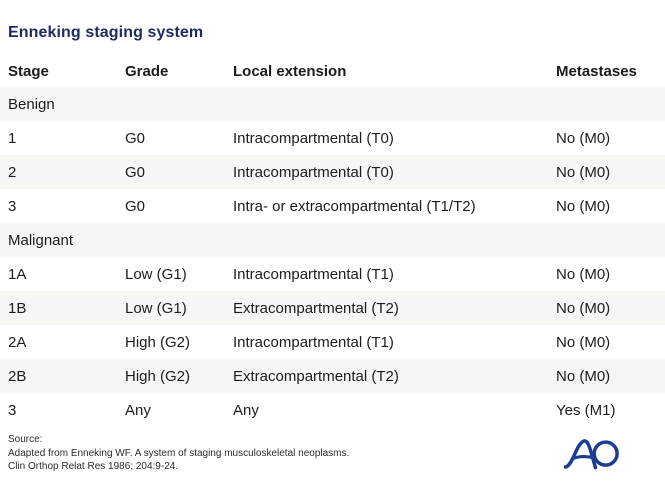 The width and height of the screenshot is (665, 493). I want to click on stage-cell: 2A, so click(17, 342).